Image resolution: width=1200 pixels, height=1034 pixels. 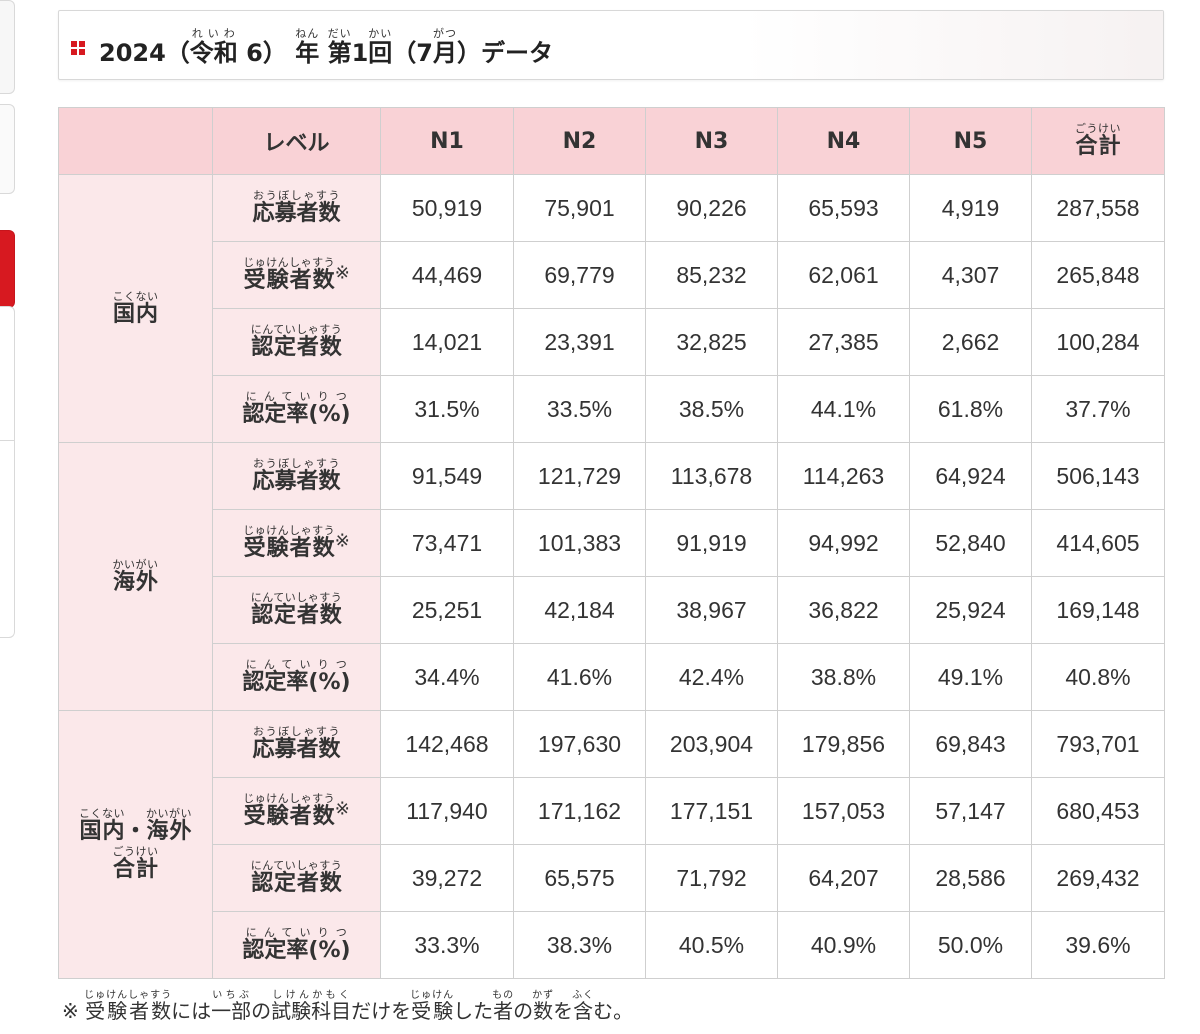 What do you see at coordinates (262, 53) in the screenshot?
I see `title-era-number: 6）` at bounding box center [262, 53].